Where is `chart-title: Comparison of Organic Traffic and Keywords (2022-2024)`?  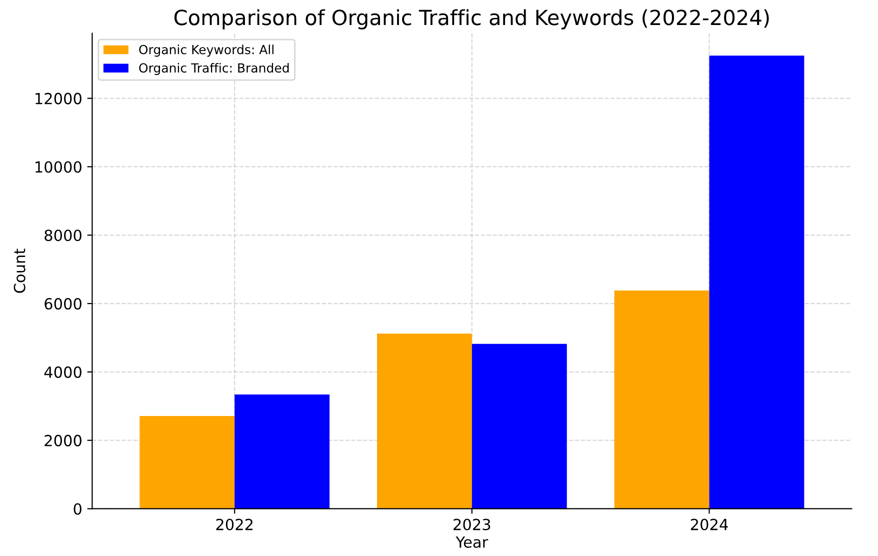
chart-title: Comparison of Organic Traffic and Keywords (2022-2024) is located at coordinates (471, 19).